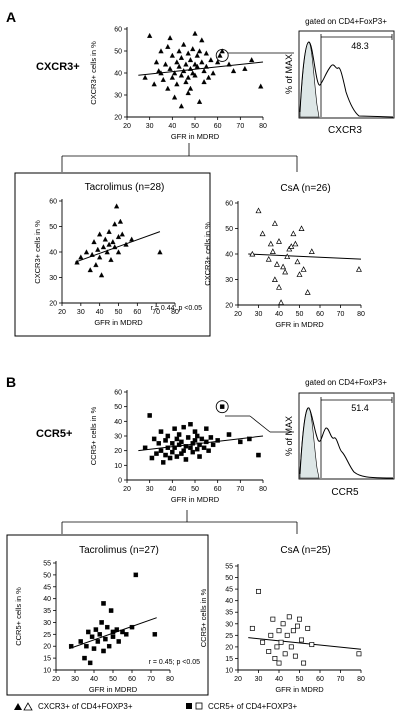  What do you see at coordinates (174, 662) in the screenshot?
I see `stat-annotation: r = 0.45; p <0.05` at bounding box center [174, 662].